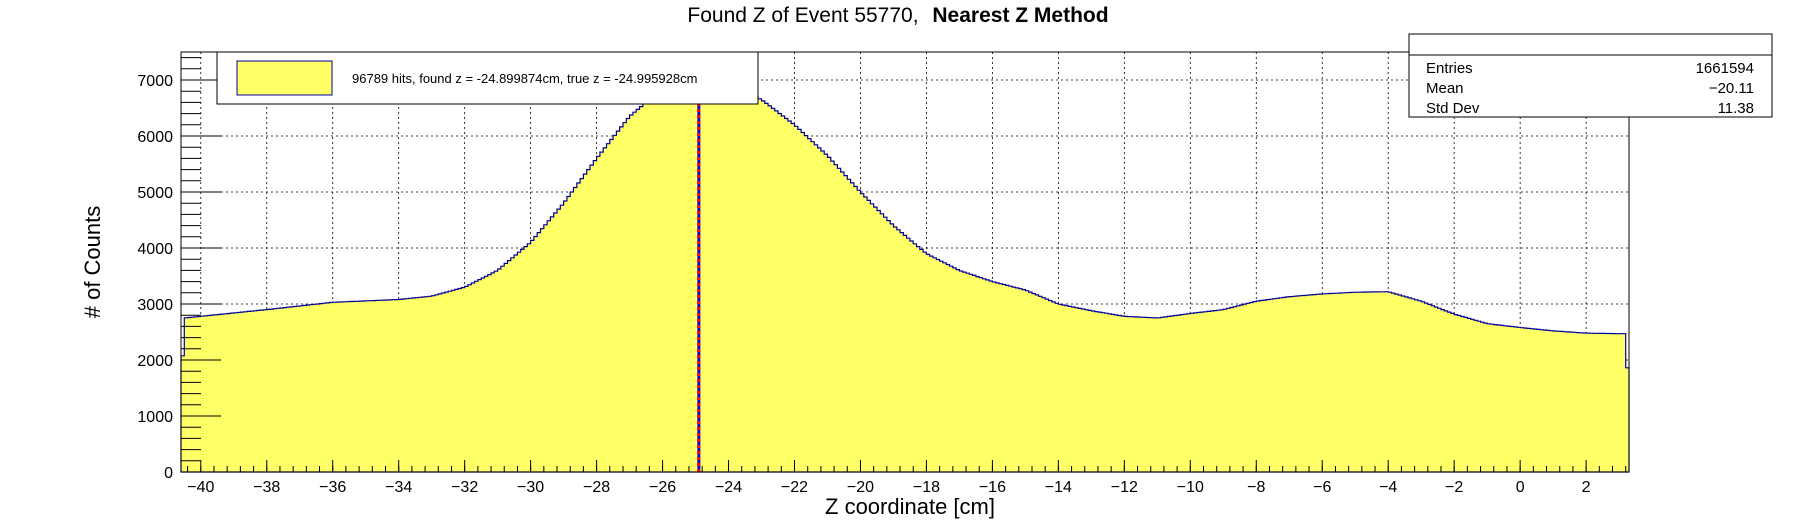  What do you see at coordinates (155, 137) in the screenshot?
I see `y-tick-label: 6000` at bounding box center [155, 137].